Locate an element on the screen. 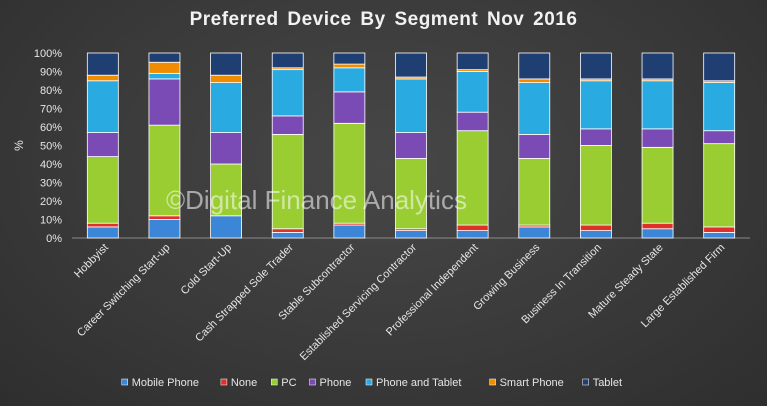  bar-segment: Cold Start-Up – Phone: 17% is located at coordinates (226, 148).